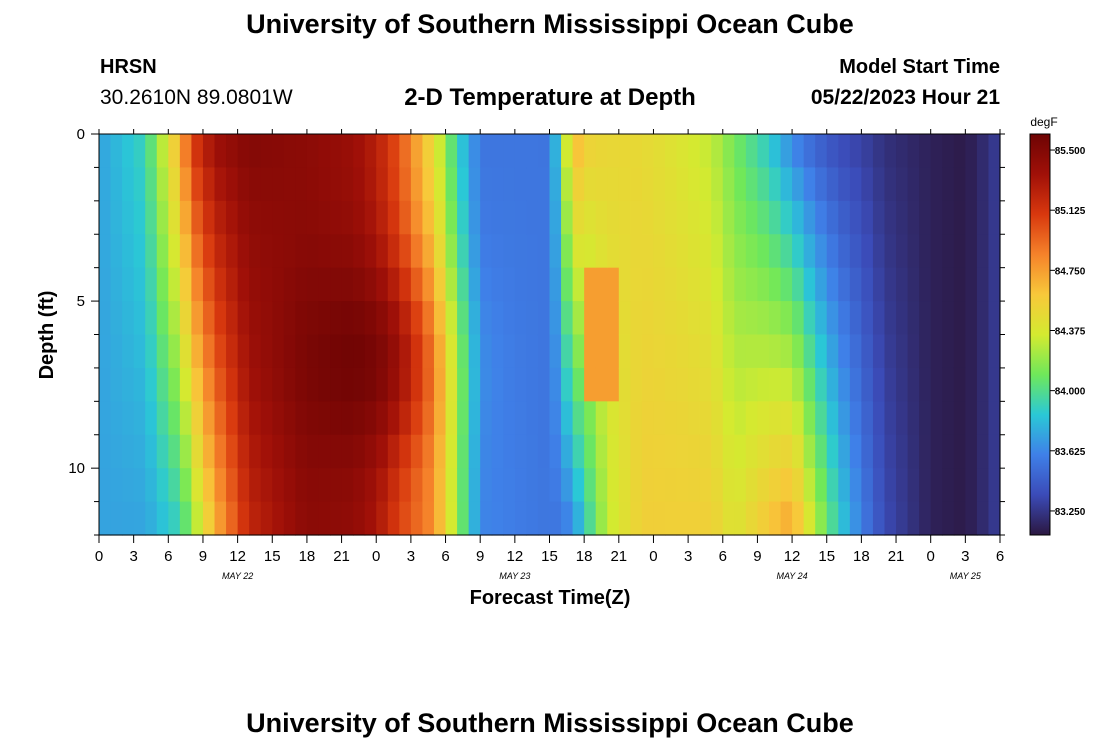 This screenshot has width=1100, height=750. Describe the element at coordinates (896, 556) in the screenshot. I see `x-tick-label: 21` at that location.